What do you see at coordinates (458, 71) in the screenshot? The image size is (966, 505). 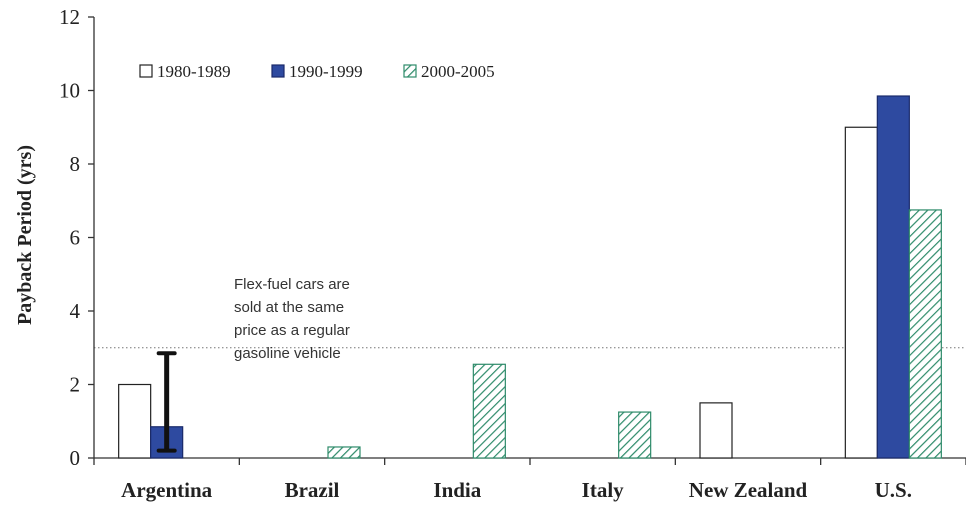 I see `legend-label: 2000-2005` at bounding box center [458, 71].